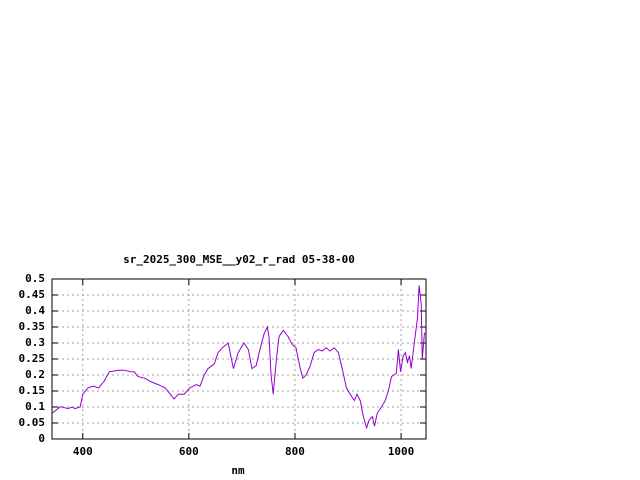 The height and width of the screenshot is (480, 640). Describe the element at coordinates (32, 390) in the screenshot. I see `y-tick-label: 0.15` at that location.